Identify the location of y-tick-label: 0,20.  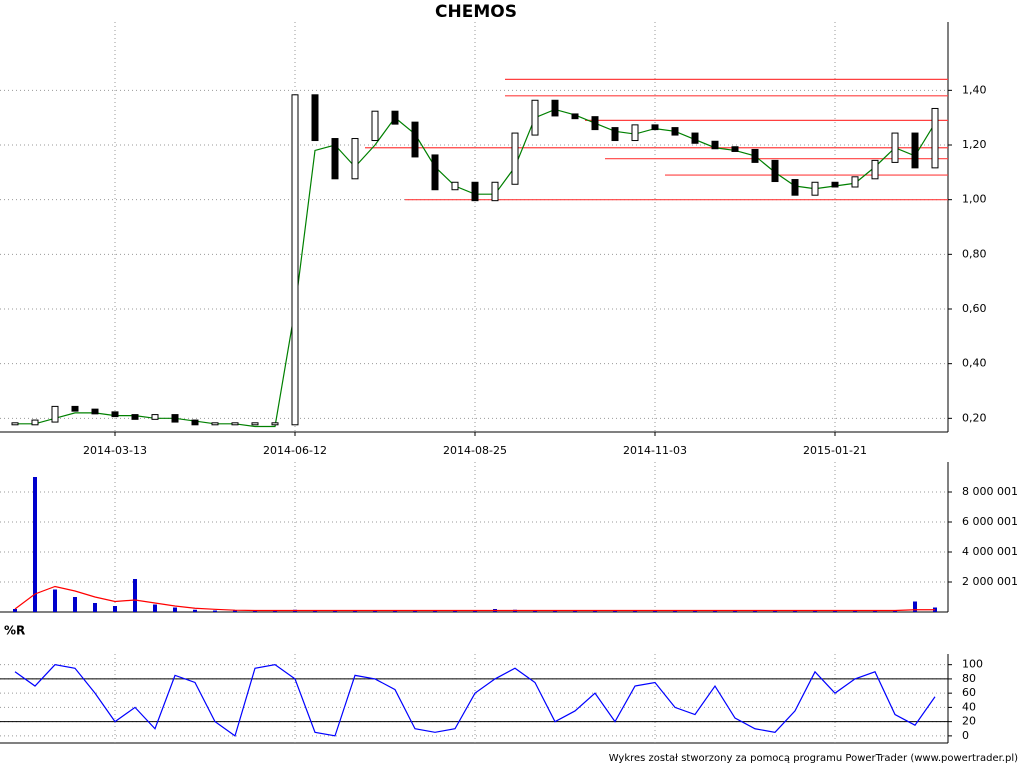
(974, 417).